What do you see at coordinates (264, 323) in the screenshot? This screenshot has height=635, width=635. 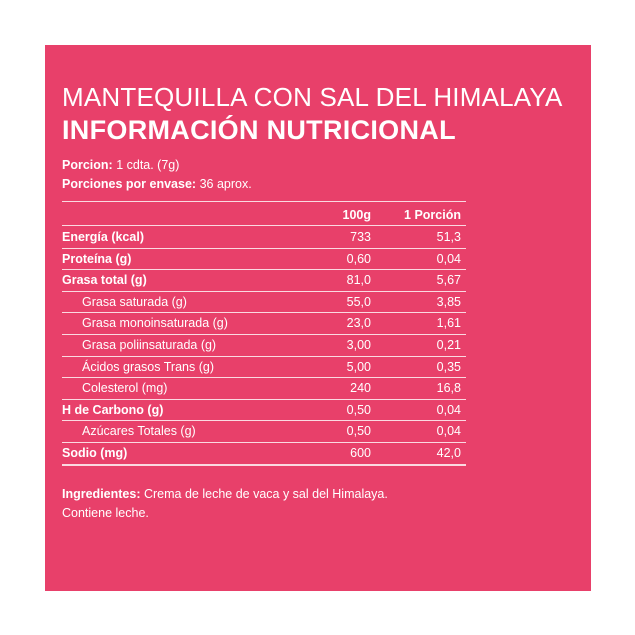 I see `table-row: Grasa monoinsaturada (g) 23,0 1,61` at bounding box center [264, 323].